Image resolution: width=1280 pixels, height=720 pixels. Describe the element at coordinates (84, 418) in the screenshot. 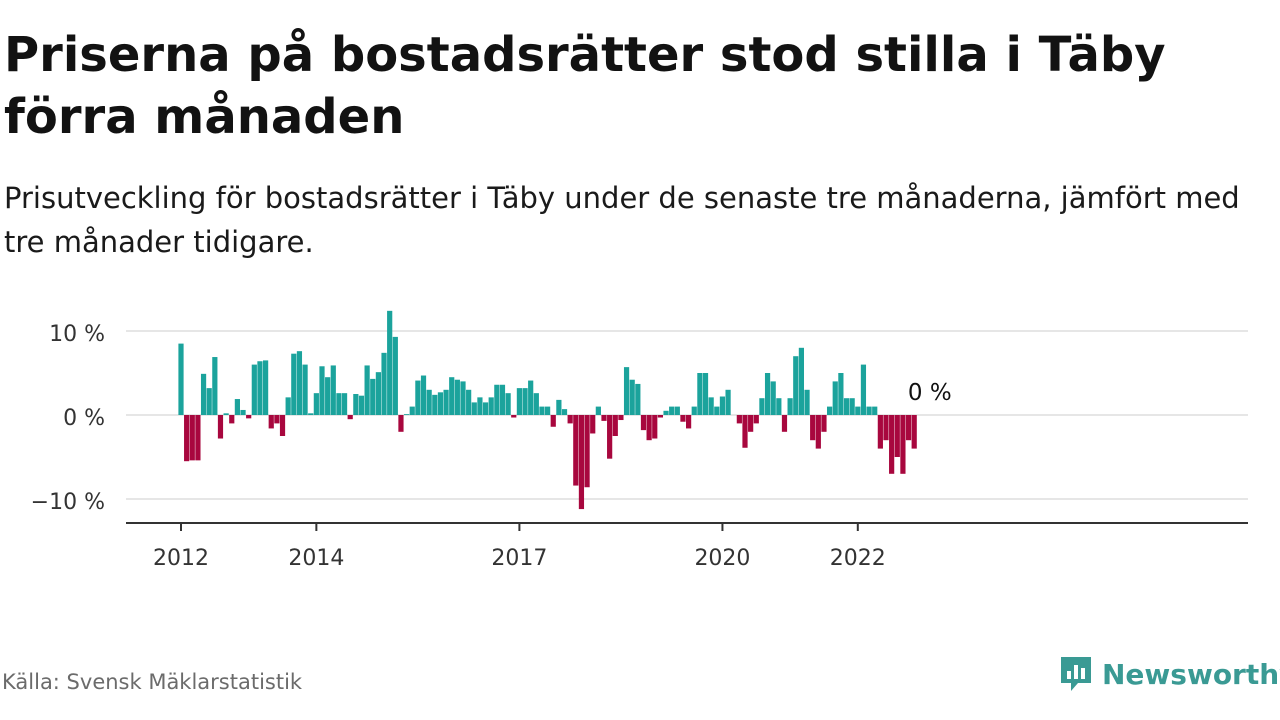

I see `y-tick-label: 0 %` at that location.